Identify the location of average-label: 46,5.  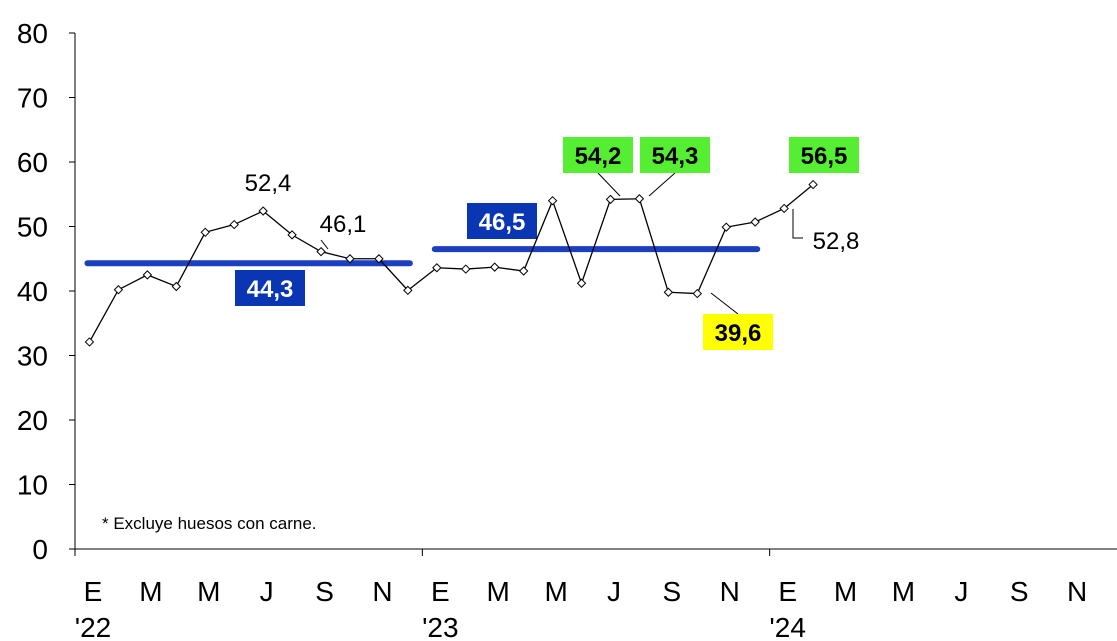
(502, 222).